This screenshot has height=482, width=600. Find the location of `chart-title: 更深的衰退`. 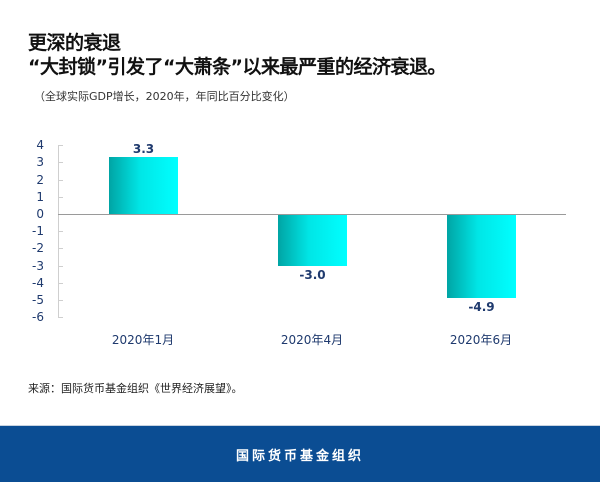

chart-title: 更深的衰退 is located at coordinates (74, 43).